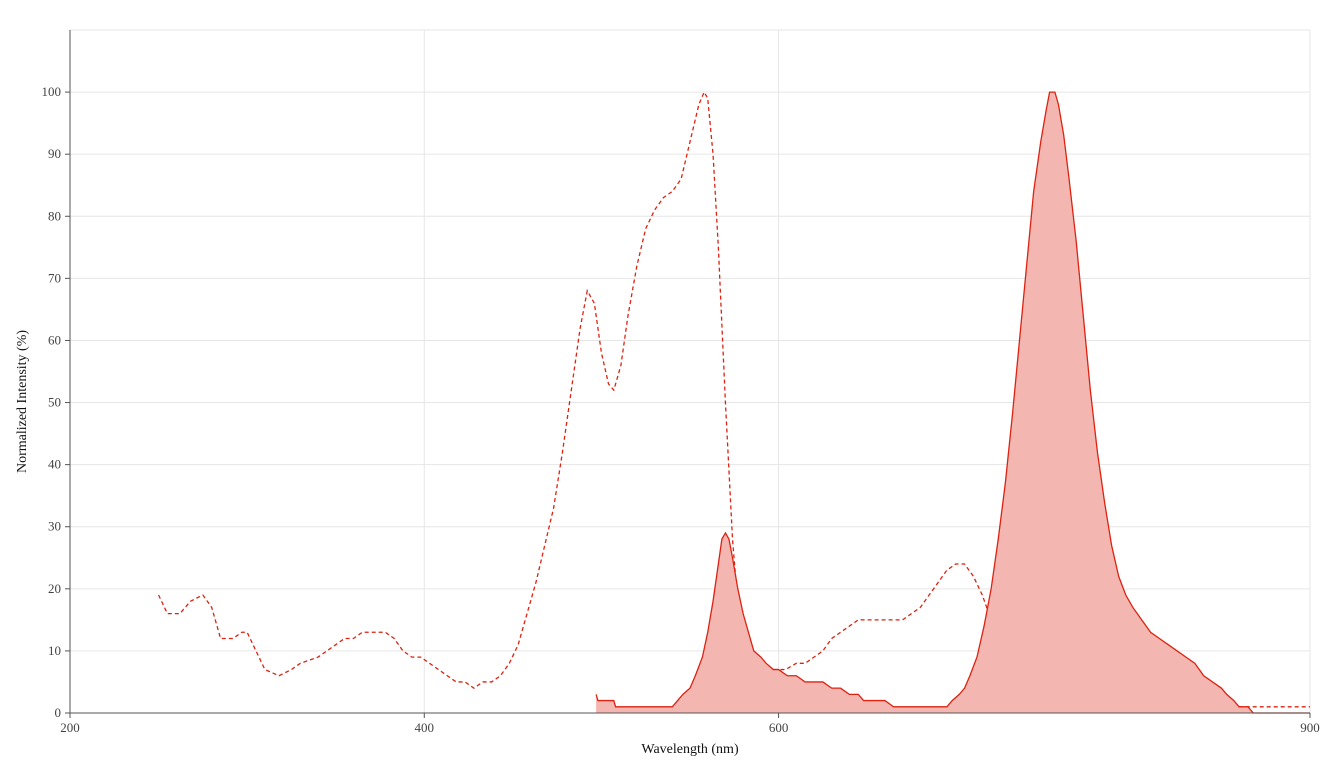 This screenshot has height=763, width=1330. Describe the element at coordinates (54, 526) in the screenshot. I see `y-tick-label: 30` at that location.